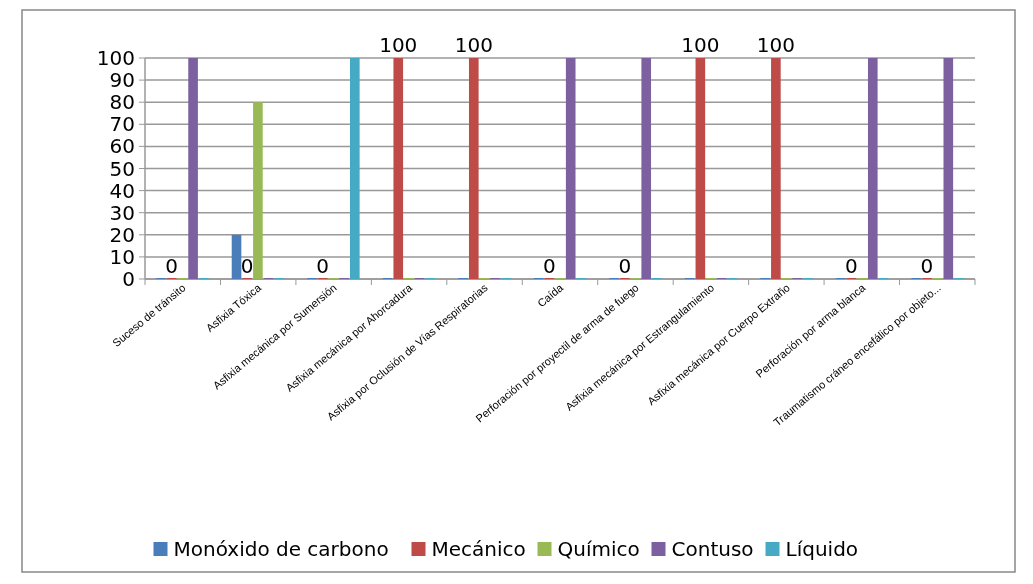 This screenshot has width=1033, height=584. Describe the element at coordinates (122, 124) in the screenshot. I see `y-tick-label: 70` at that location.